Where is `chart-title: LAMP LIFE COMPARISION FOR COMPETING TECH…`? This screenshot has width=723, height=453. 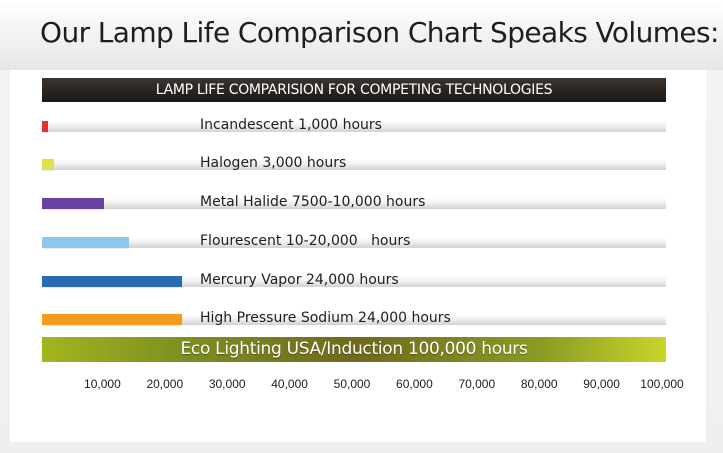 chart-title: LAMP LIFE COMPARISION FOR COMPETING TECH… is located at coordinates (354, 90).